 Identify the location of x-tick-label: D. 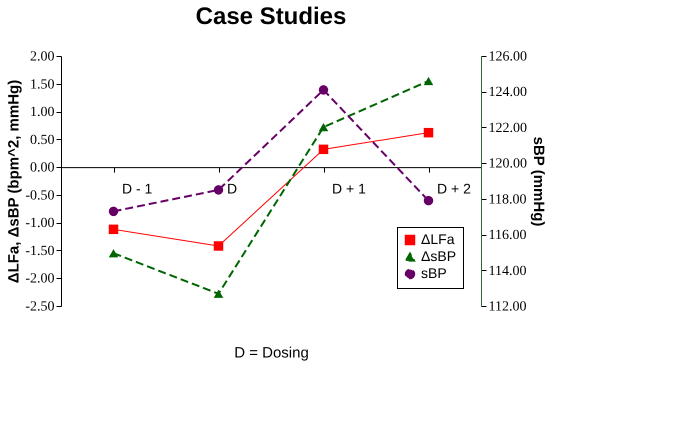
(232, 188).